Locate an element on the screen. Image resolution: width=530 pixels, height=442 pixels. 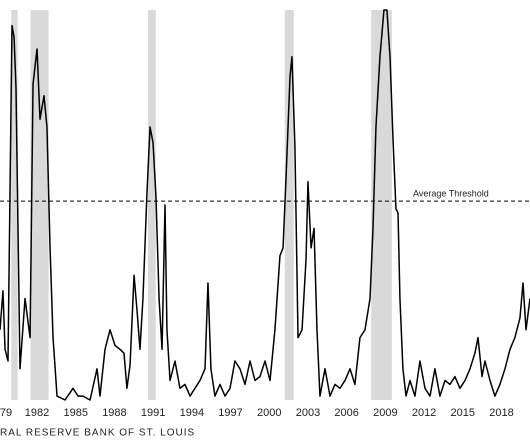
x-tick-label: 2003 is located at coordinates (308, 413).